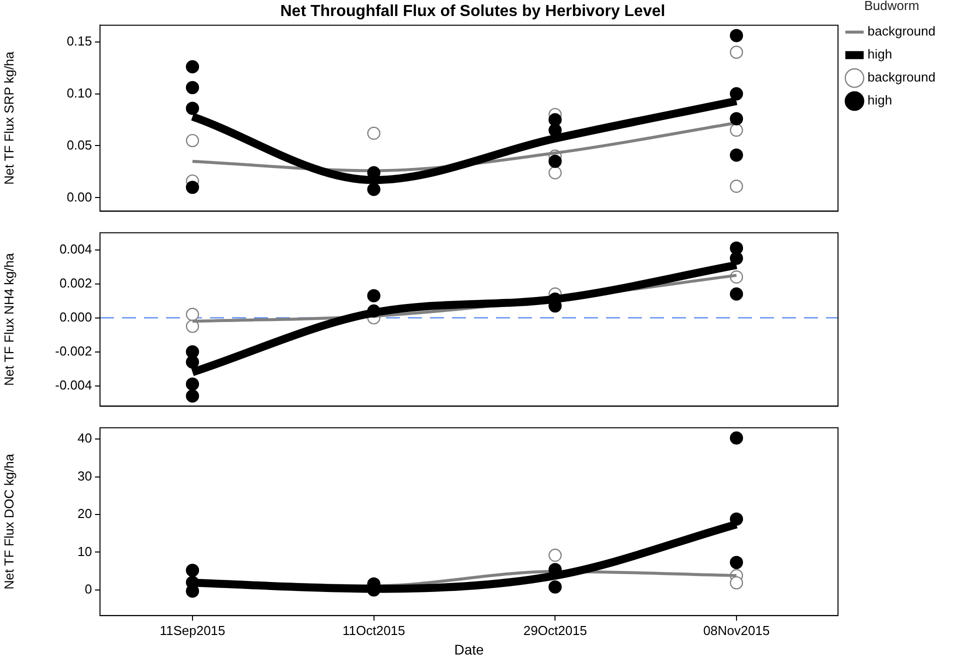  What do you see at coordinates (73, 384) in the screenshot?
I see `y-tick-label: -0.004` at bounding box center [73, 384].